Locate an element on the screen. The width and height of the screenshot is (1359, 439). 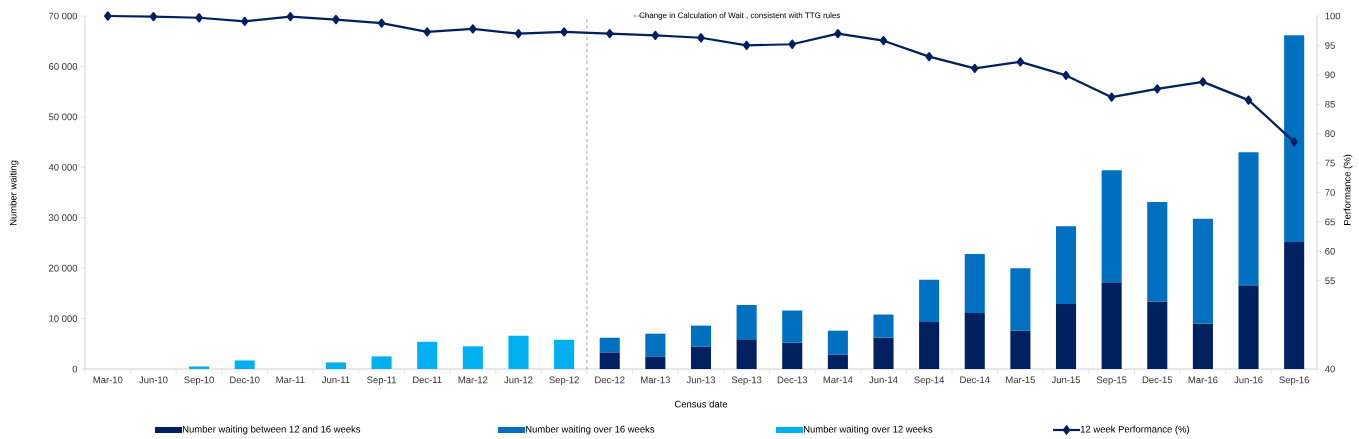
y2-tick-label: 75 is located at coordinates (1330, 163).